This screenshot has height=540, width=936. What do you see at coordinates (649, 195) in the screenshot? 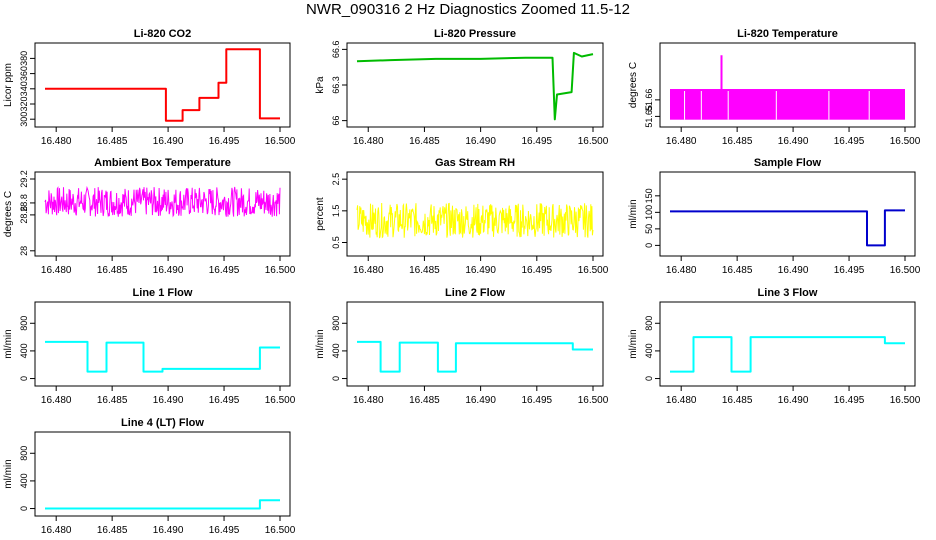
I see `y-tick-label: 150` at bounding box center [649, 195].